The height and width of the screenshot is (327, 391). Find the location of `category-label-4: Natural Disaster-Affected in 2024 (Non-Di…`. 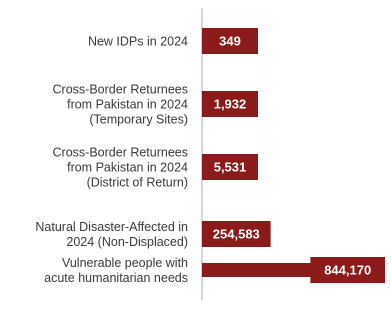

category-label-4: Natural Disaster-Affected in 2024 (Non-Di… is located at coordinates (111, 234).